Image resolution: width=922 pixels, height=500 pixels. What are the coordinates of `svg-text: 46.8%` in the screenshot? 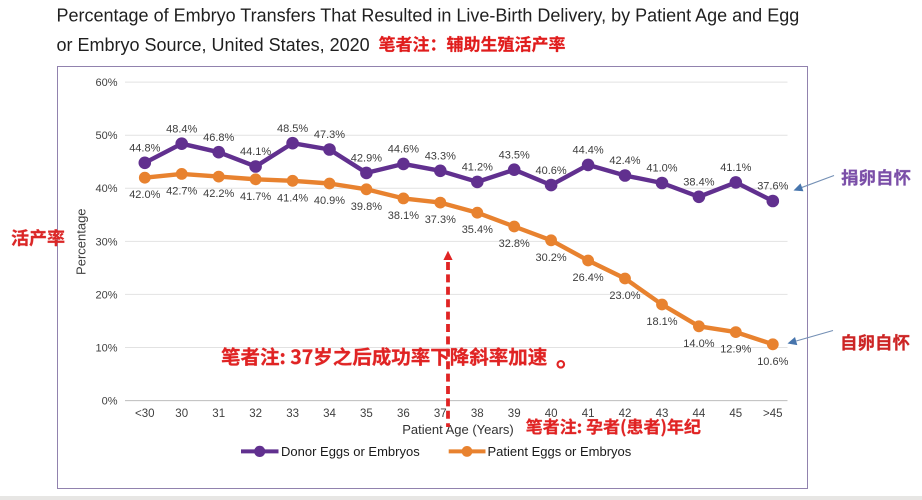 It's located at (218, 138).